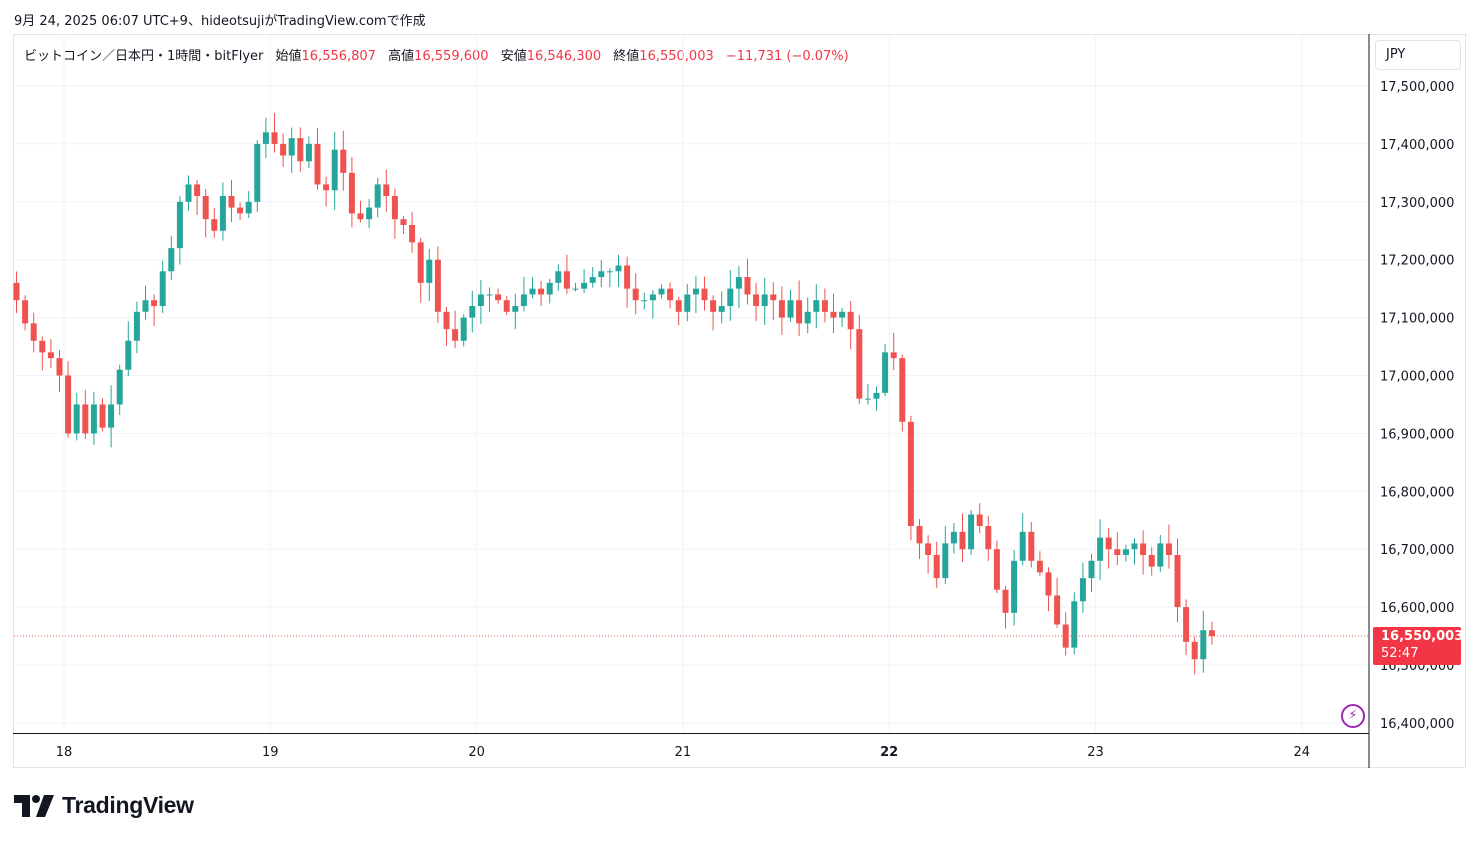 This screenshot has height=843, width=1479. What do you see at coordinates (889, 752) in the screenshot?
I see `x-tick-label: 22` at bounding box center [889, 752].